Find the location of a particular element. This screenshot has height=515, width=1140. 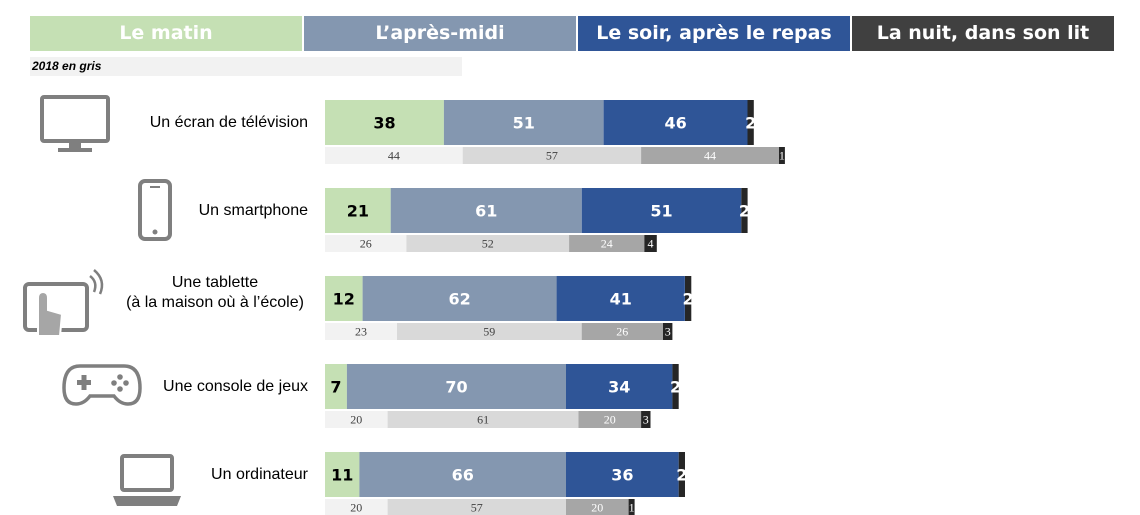

main-2020-value-label: 66 is located at coordinates (463, 475).